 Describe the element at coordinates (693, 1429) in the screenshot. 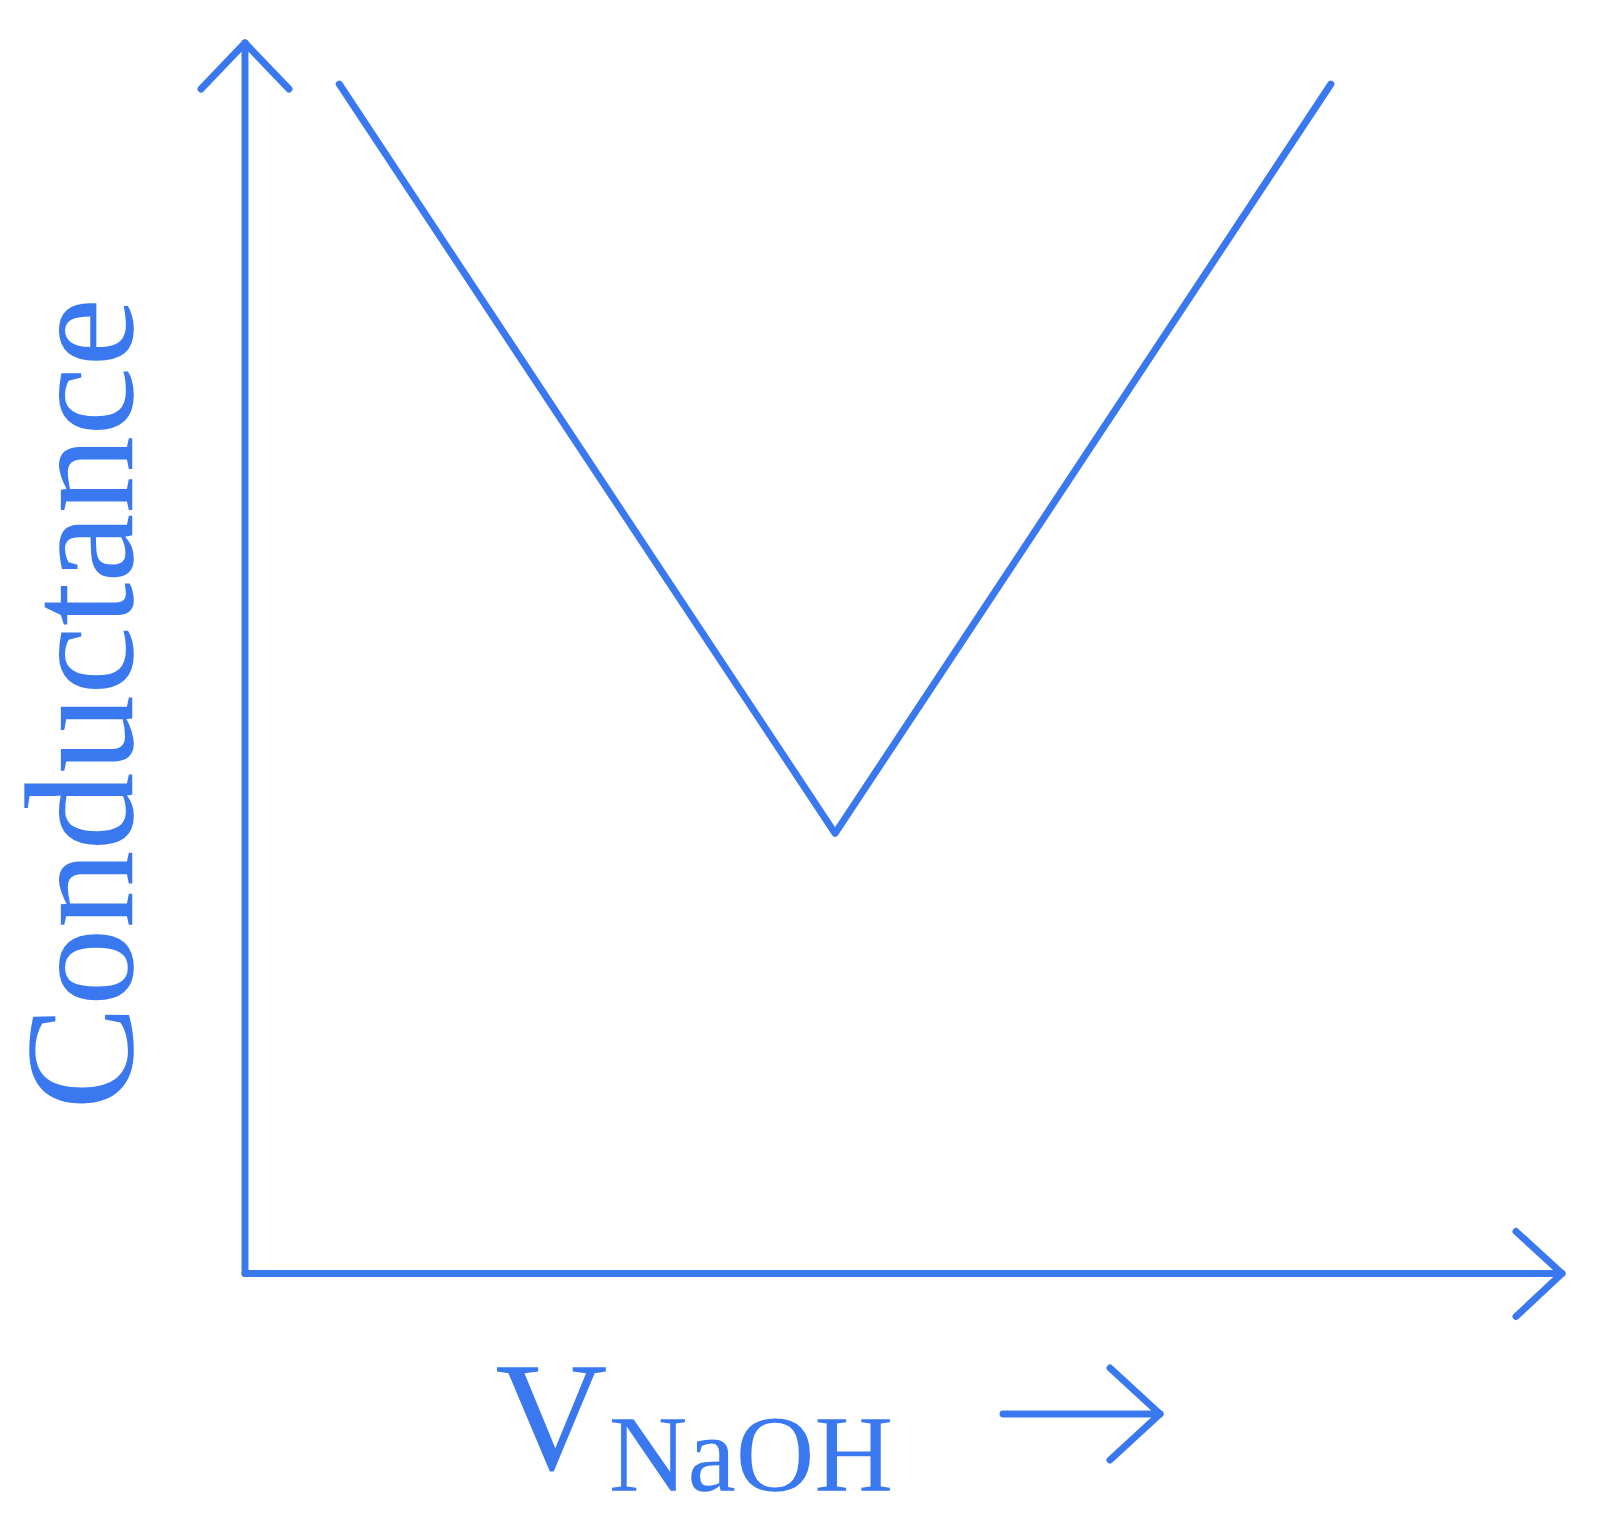

I see `x-axis-title: V$_{NaOH}$` at that location.